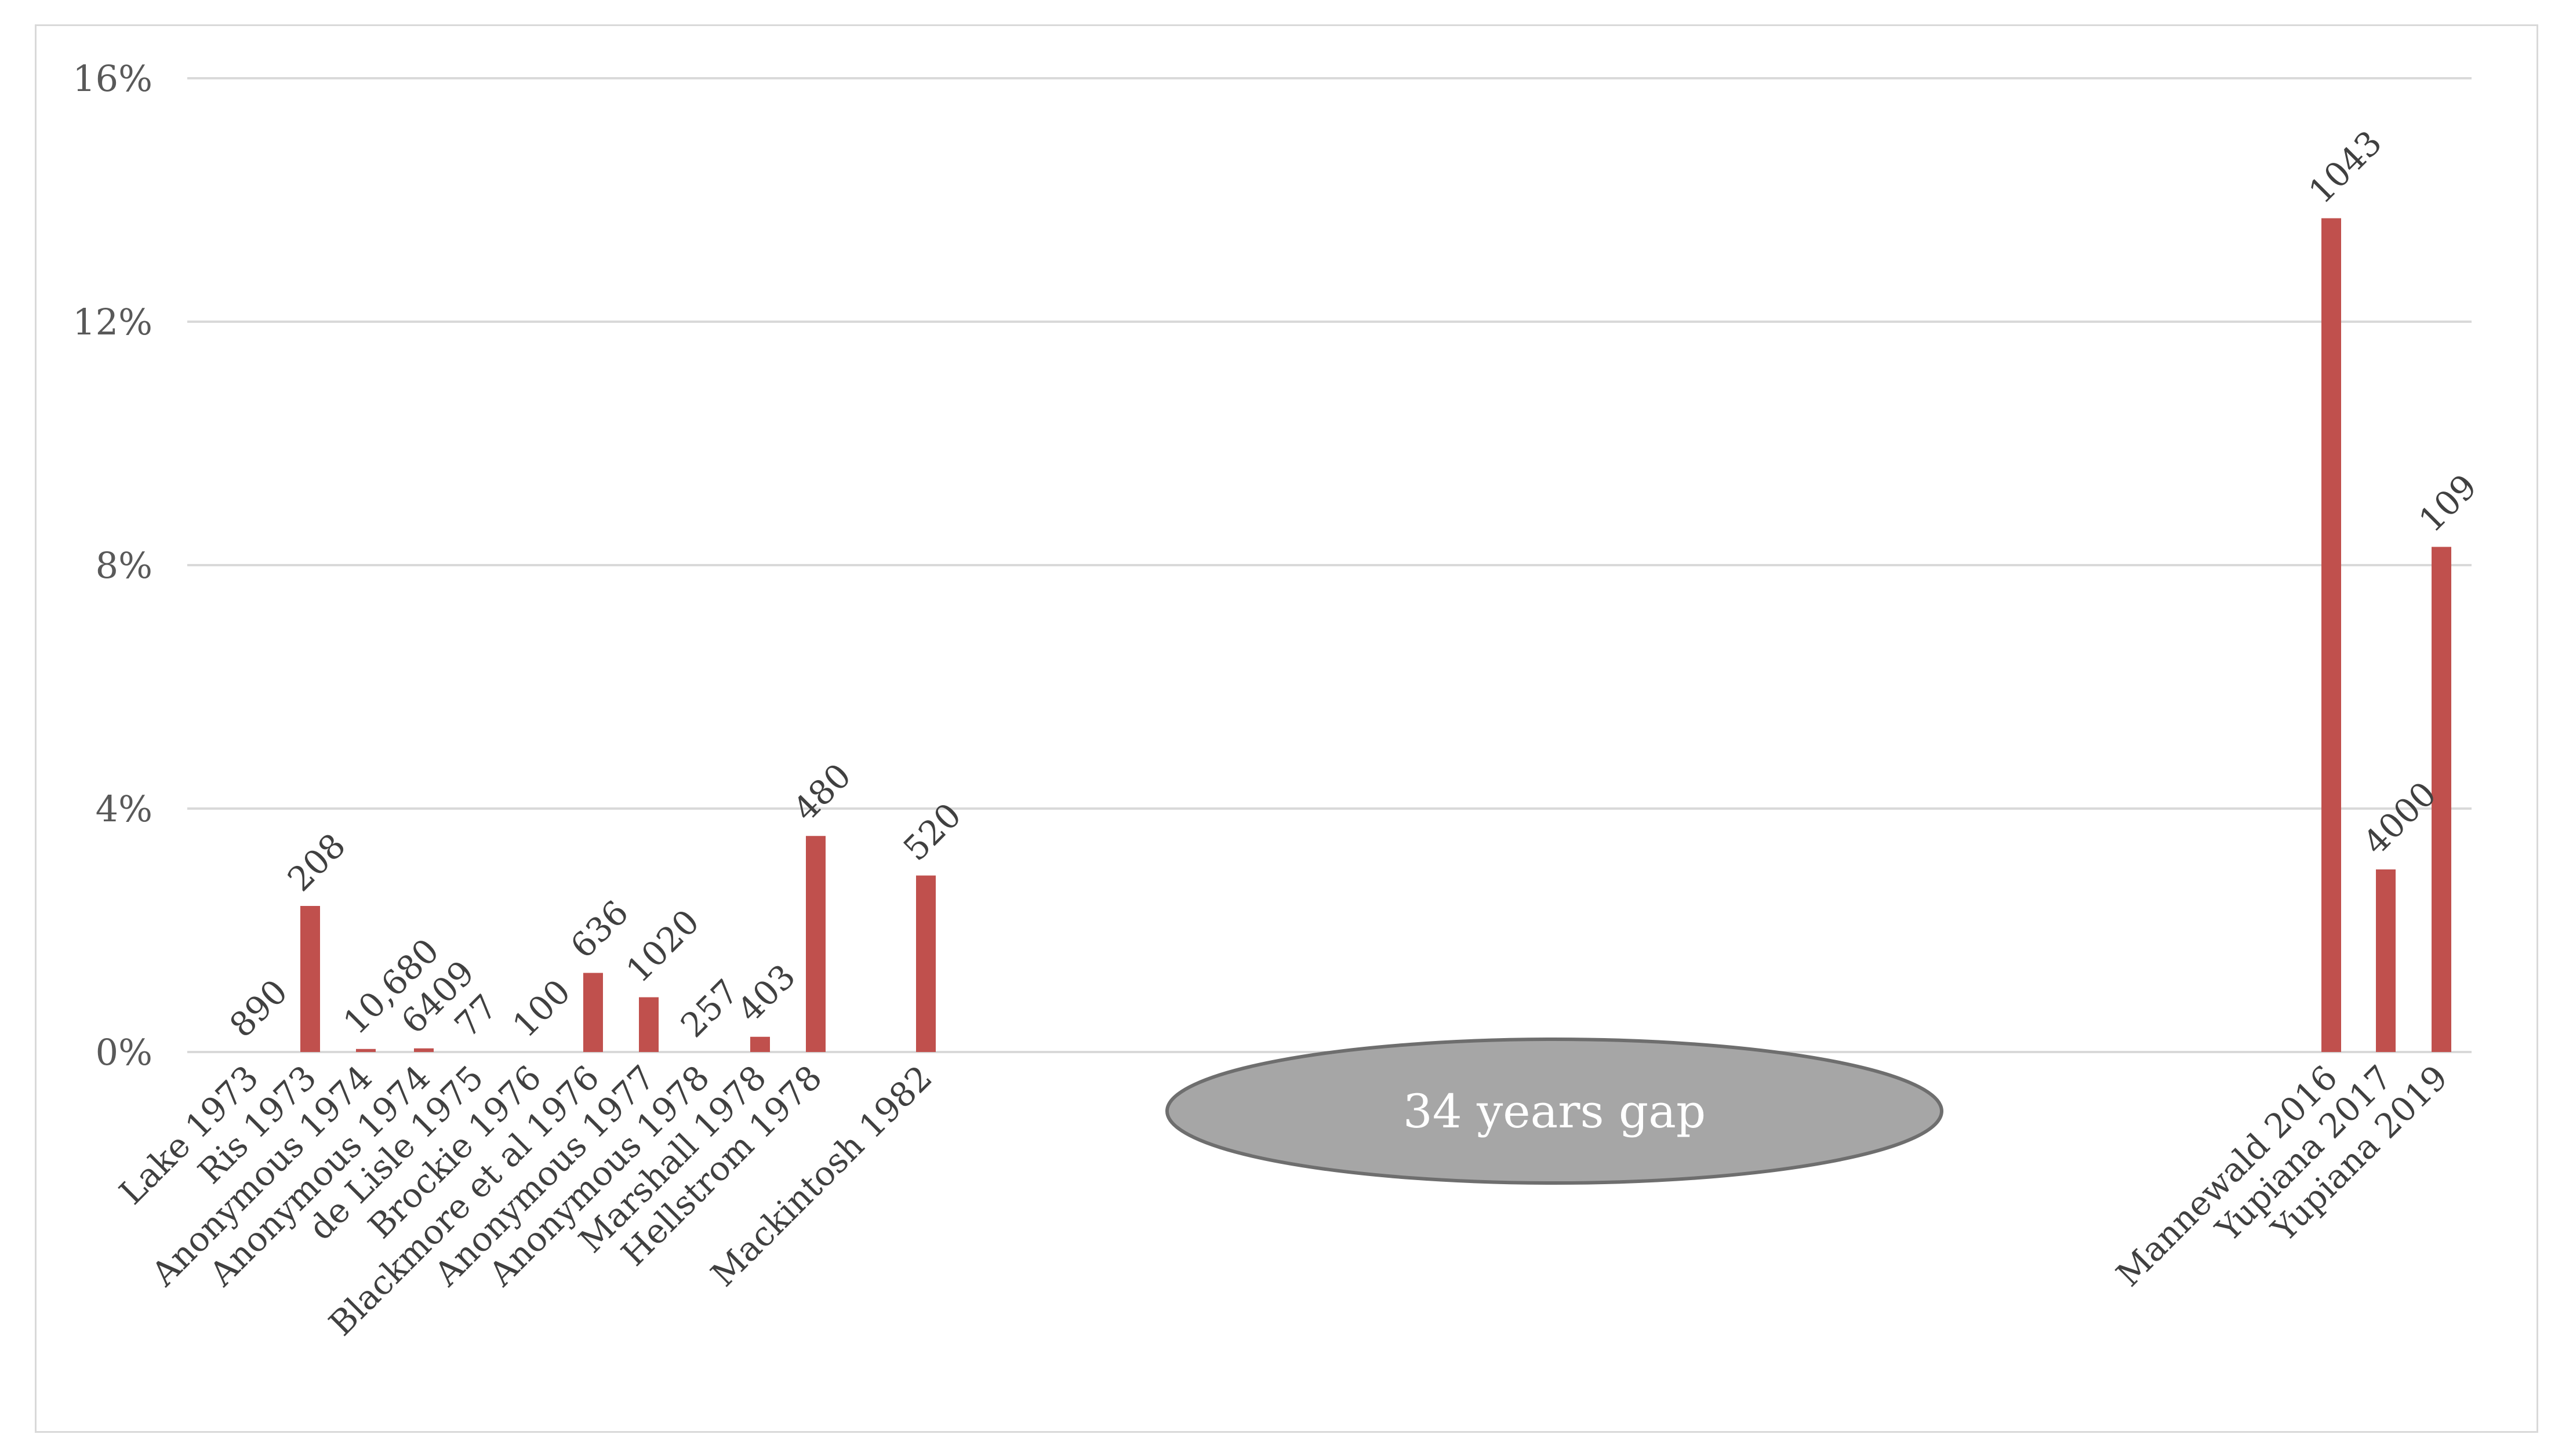 Image resolution: width=2551 pixels, height=1456 pixels. I want to click on data-label: 257, so click(709, 1009).